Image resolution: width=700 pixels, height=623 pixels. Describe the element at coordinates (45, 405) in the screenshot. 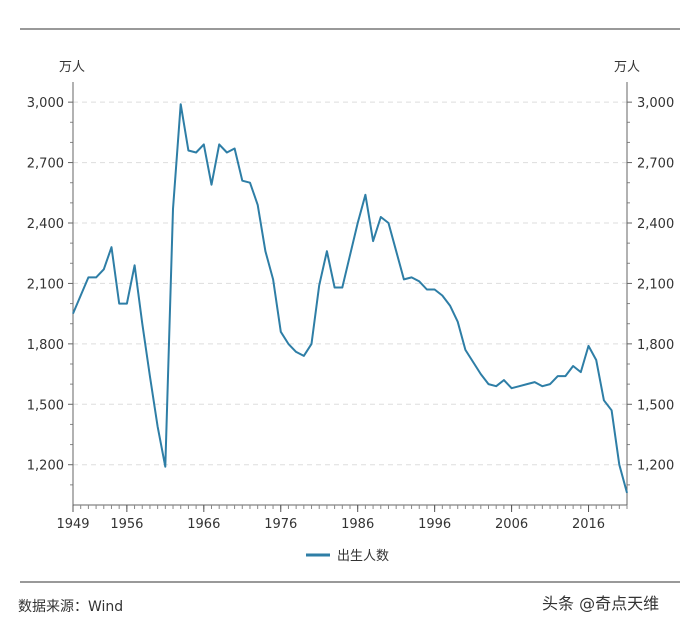

I see `y-tick-label-left: 1,500` at that location.